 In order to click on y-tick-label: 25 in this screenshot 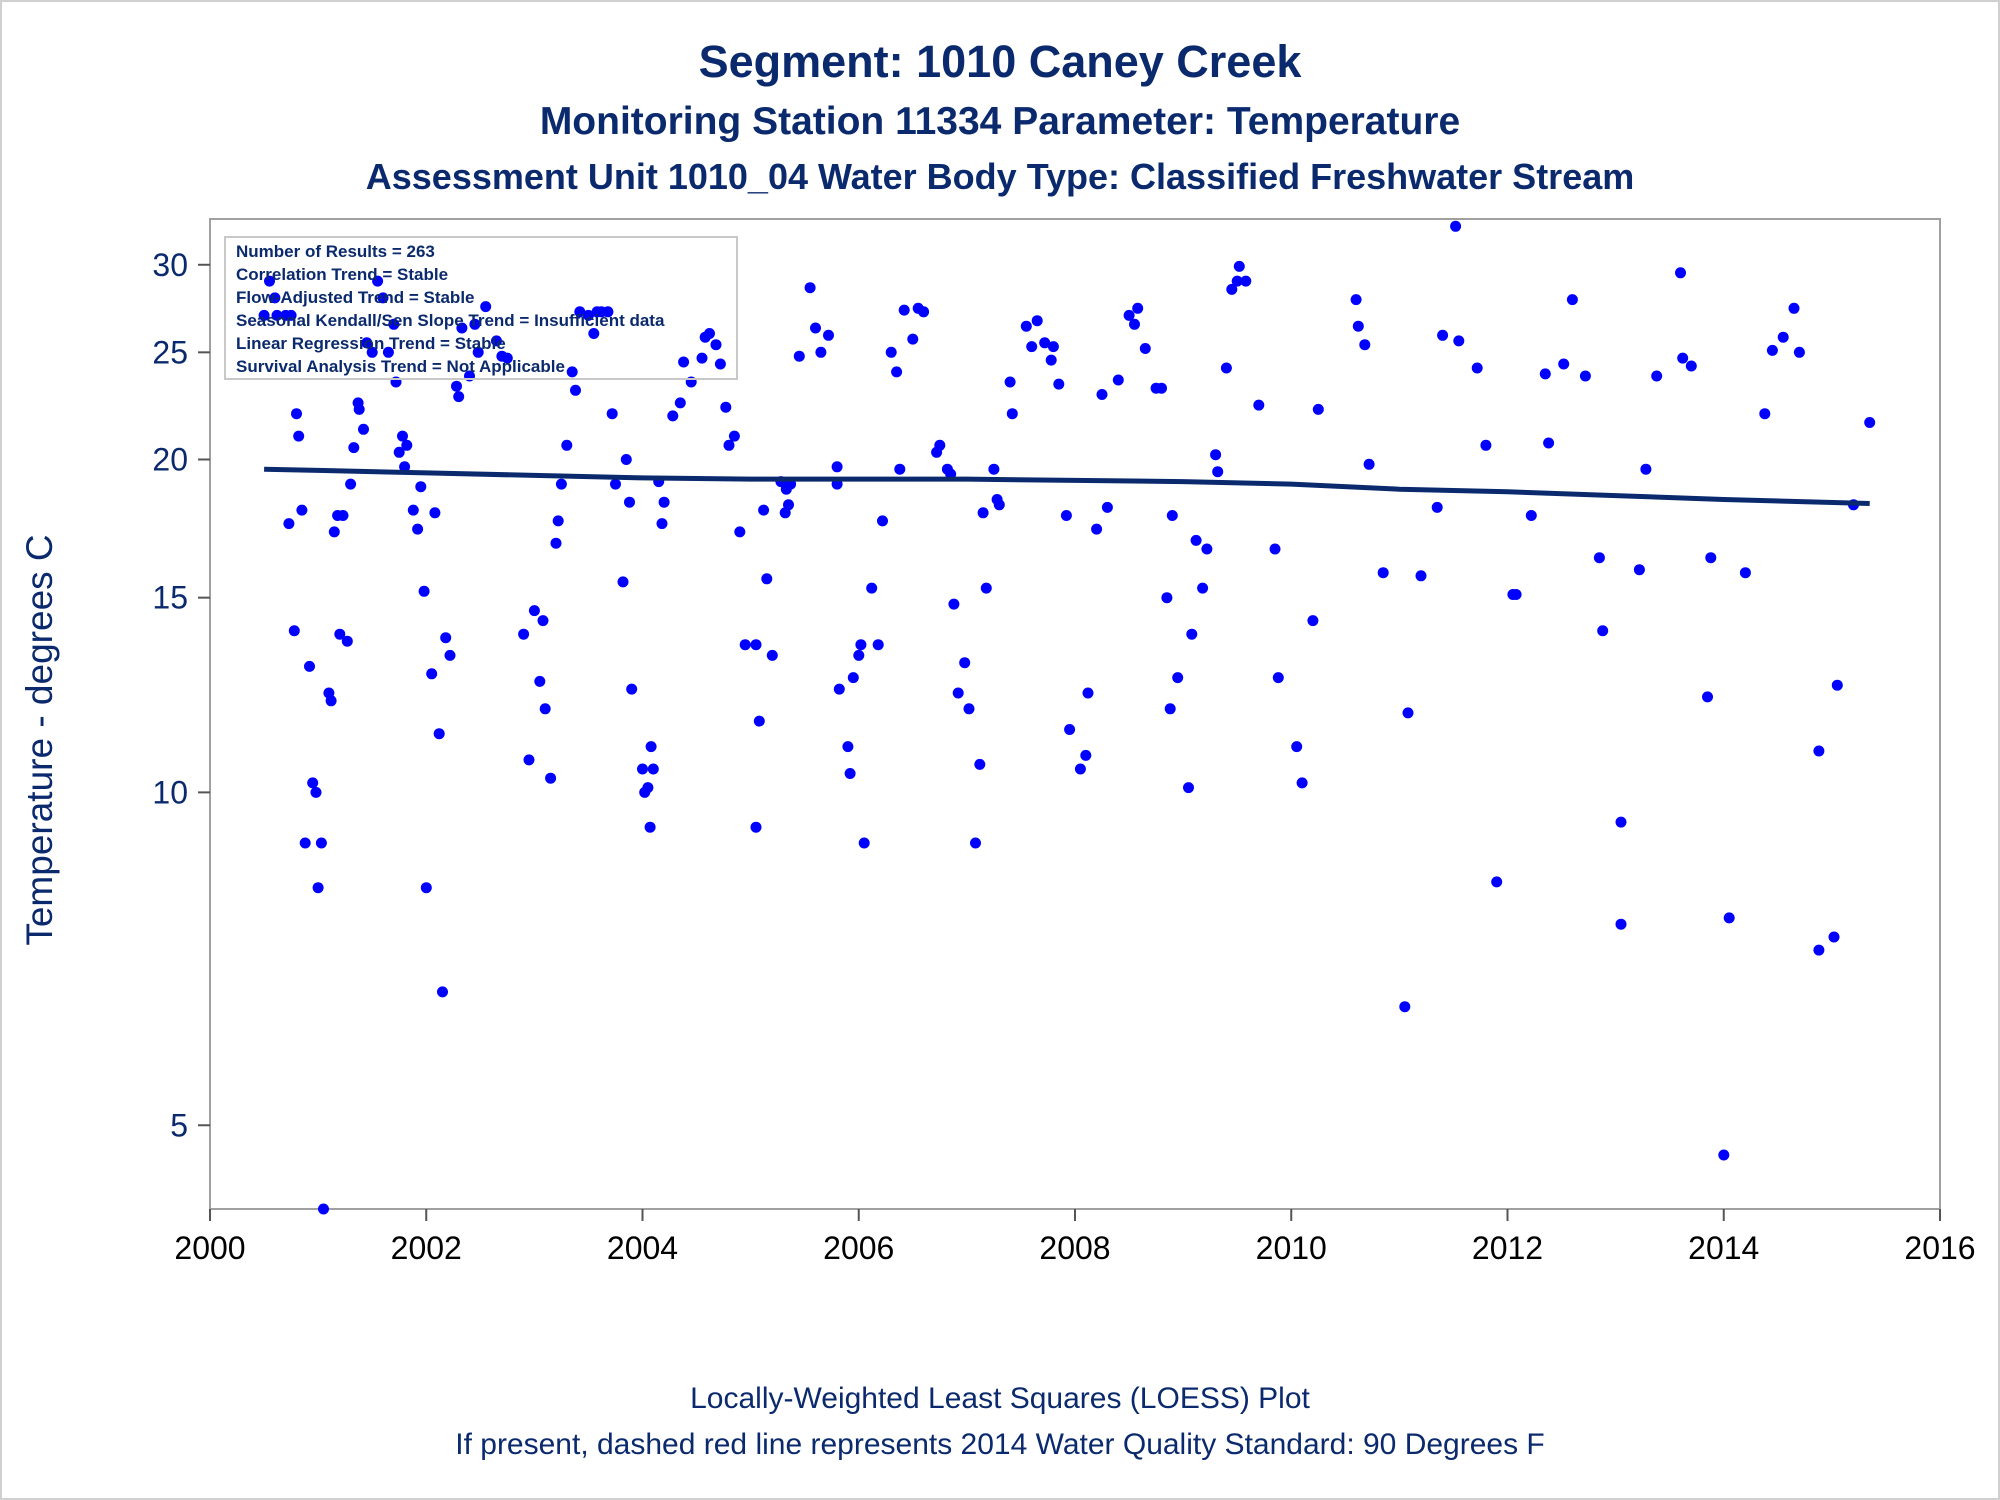, I will do `click(170, 352)`.